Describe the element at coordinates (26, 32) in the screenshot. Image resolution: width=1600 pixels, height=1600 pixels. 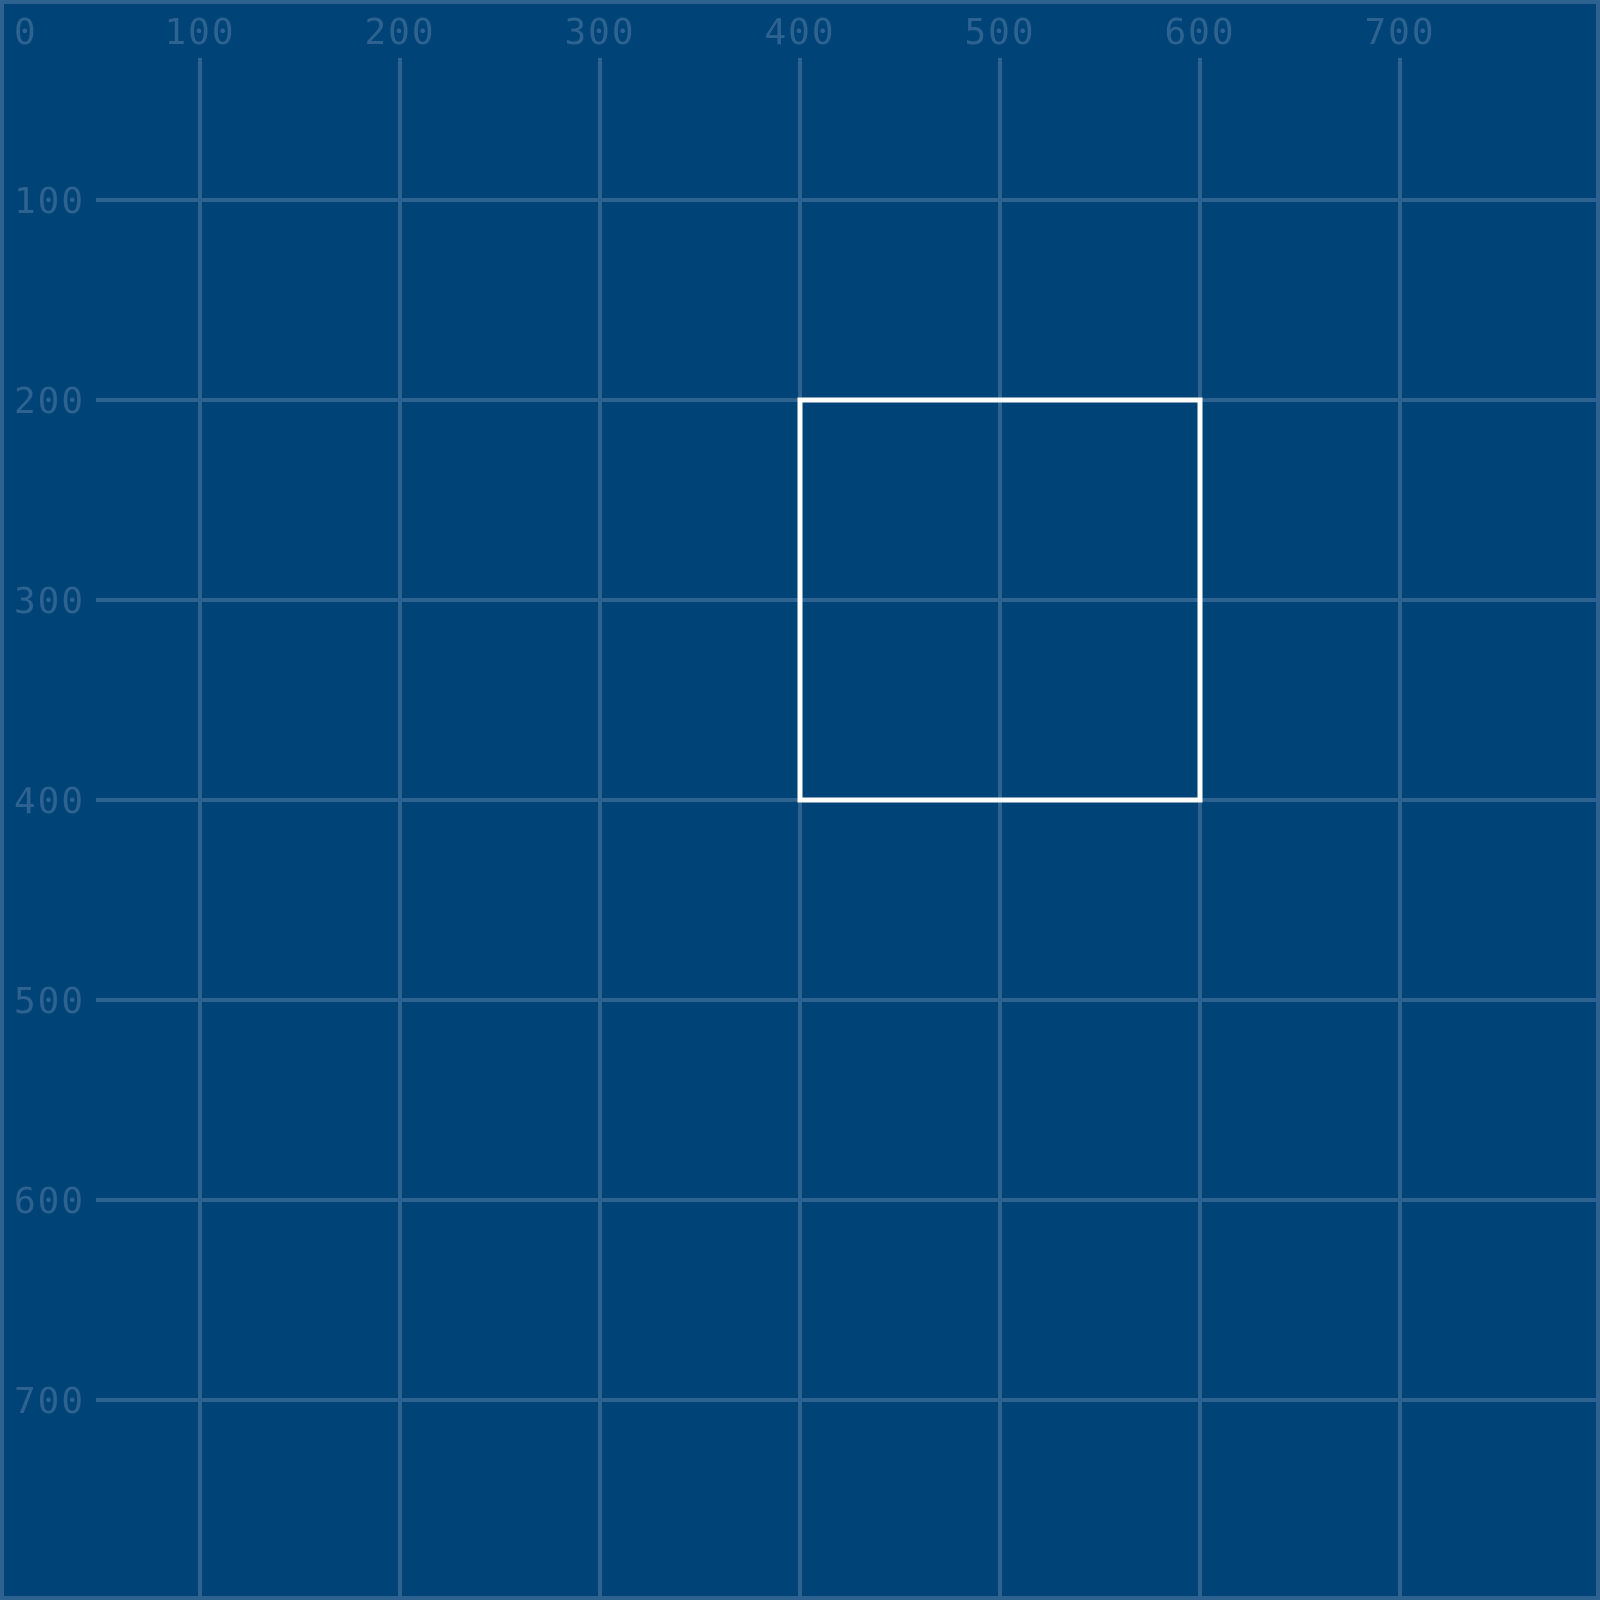
I see `x-tick-label: 0` at that location.